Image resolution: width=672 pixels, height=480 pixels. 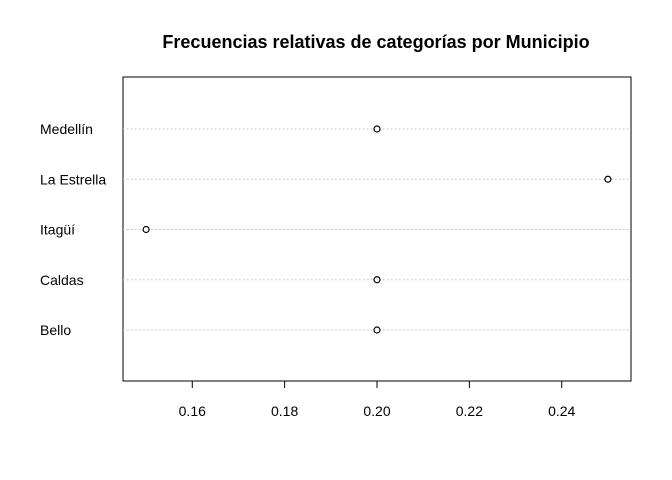 I want to click on x-tick-label: 0.18, so click(x=284, y=411).